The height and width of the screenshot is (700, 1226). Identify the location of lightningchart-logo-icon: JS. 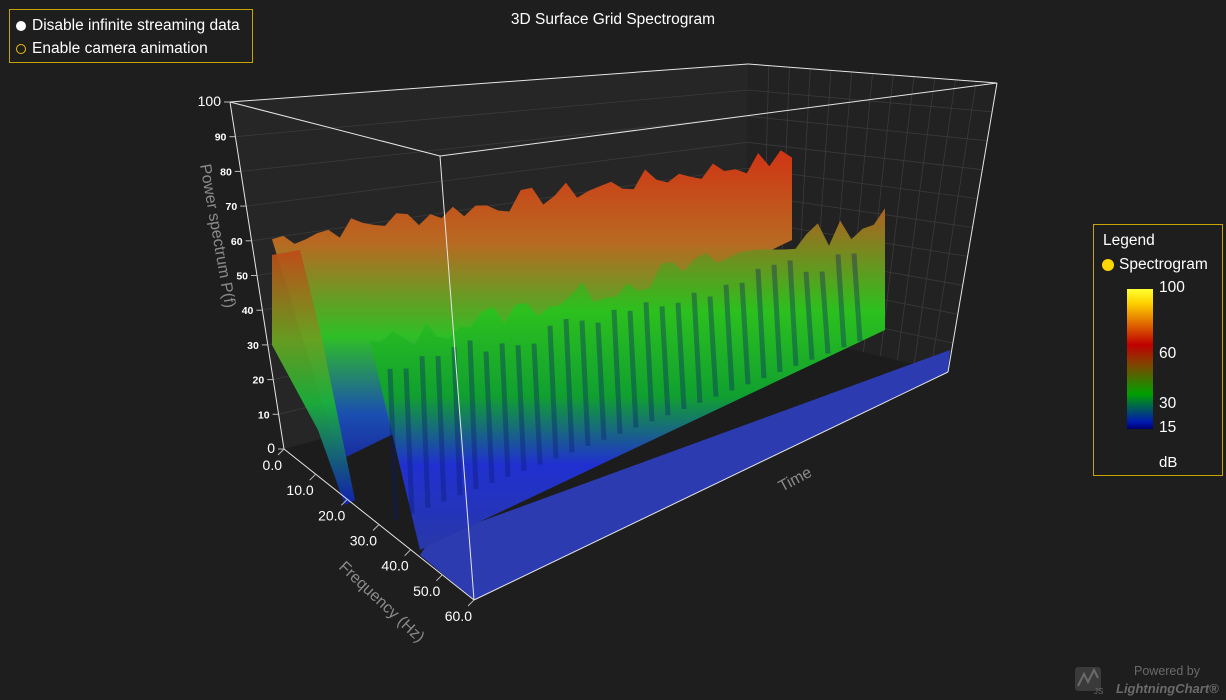
(1089, 681).